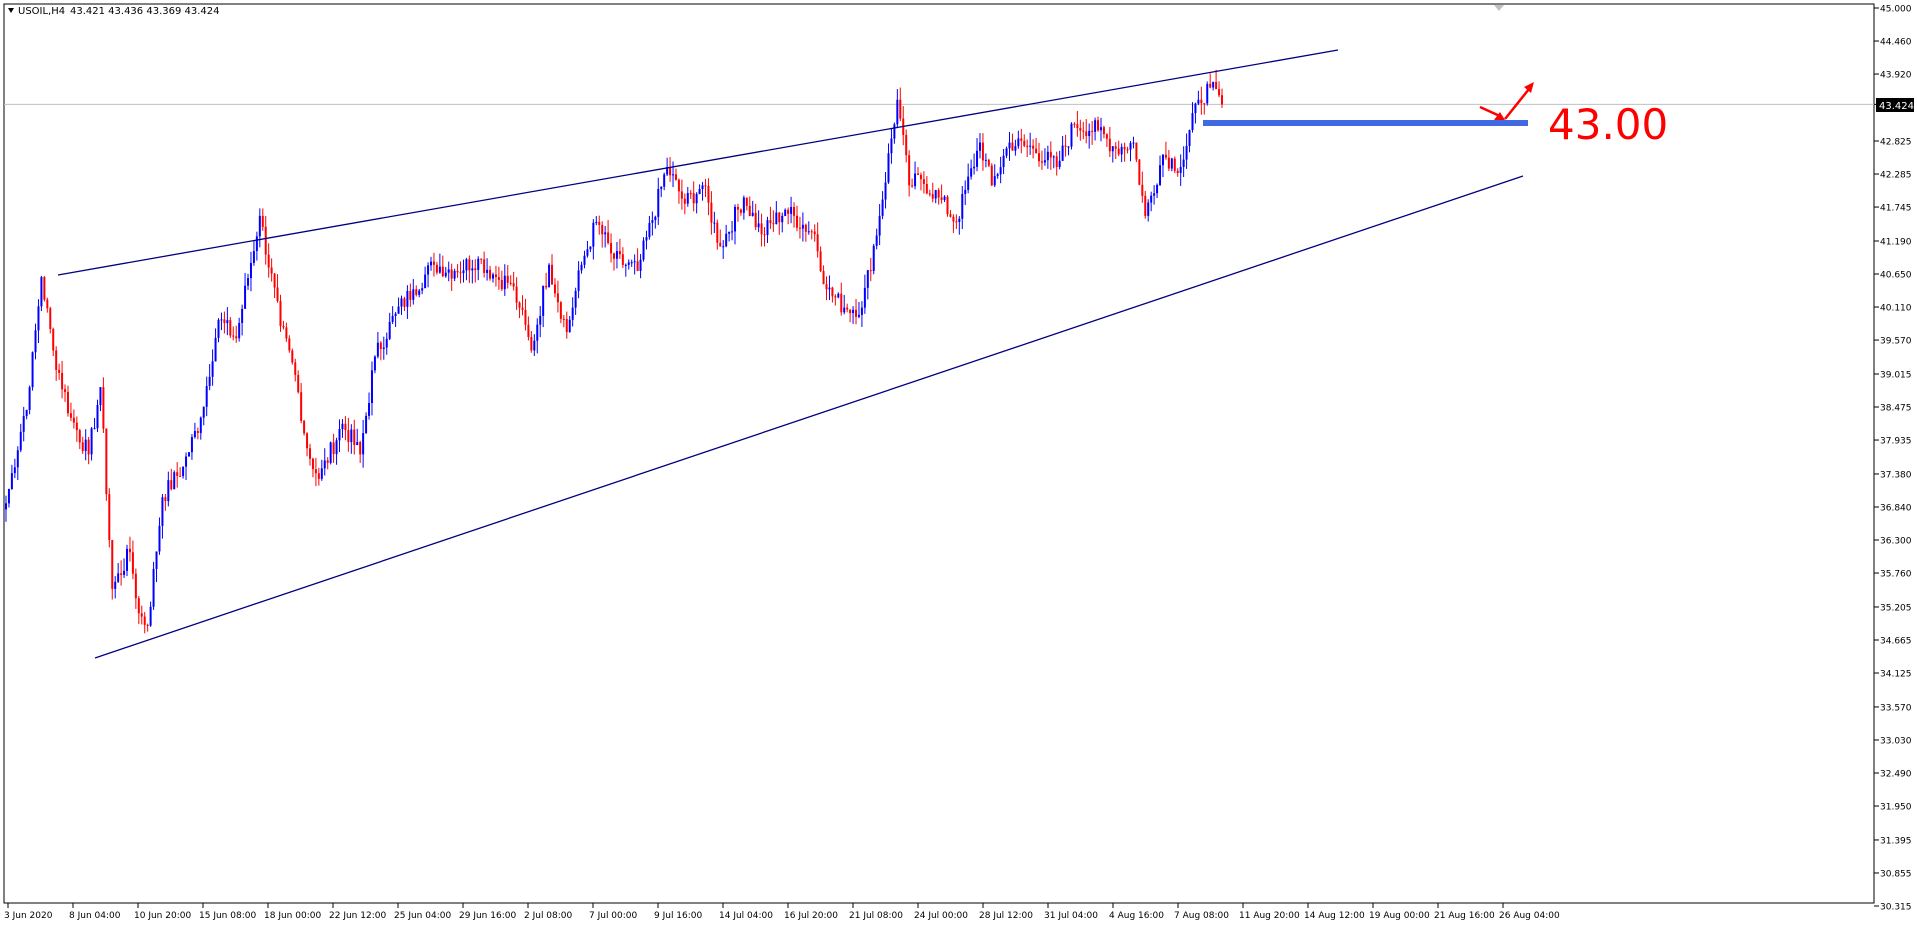 This screenshot has width=1917, height=929. Describe the element at coordinates (1006, 916) in the screenshot. I see `x-tick-label: 28 Jul 12:00` at that location.